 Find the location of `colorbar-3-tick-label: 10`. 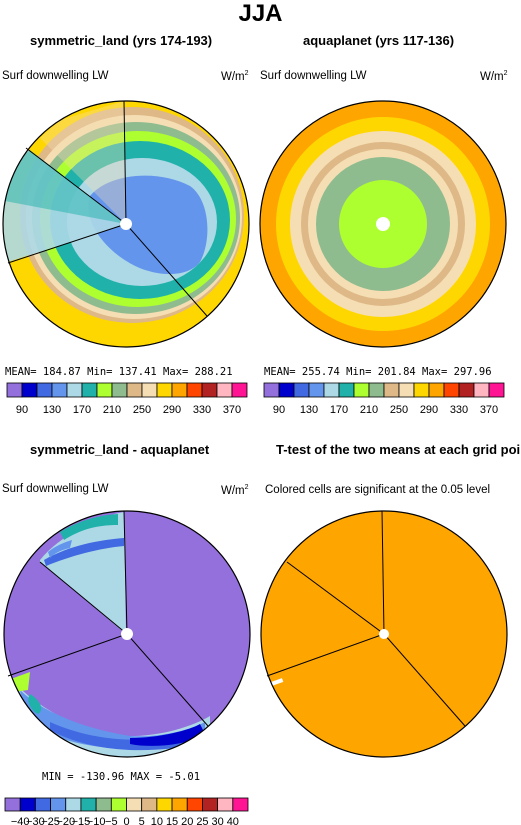

colorbar-3-tick-label: 10 is located at coordinates (157, 820).